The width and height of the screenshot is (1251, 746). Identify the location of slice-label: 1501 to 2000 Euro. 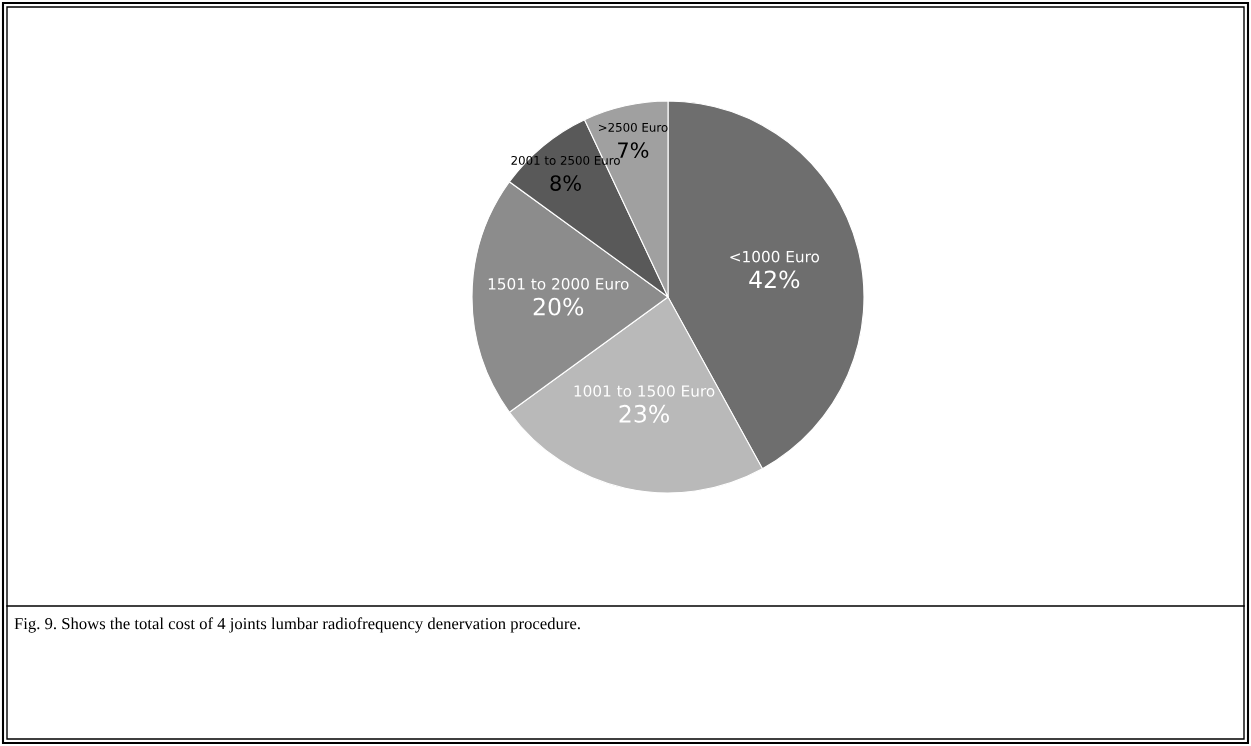
(558, 284).